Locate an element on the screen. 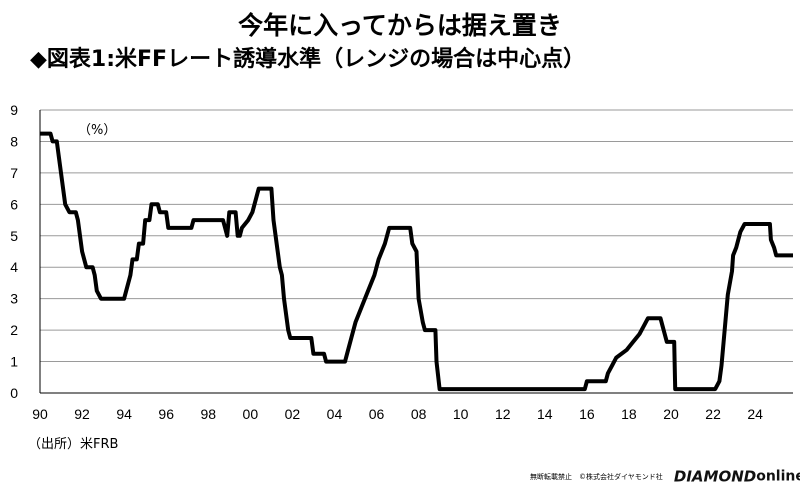 The height and width of the screenshot is (490, 800). x-tick-label: 24 is located at coordinates (755, 414).